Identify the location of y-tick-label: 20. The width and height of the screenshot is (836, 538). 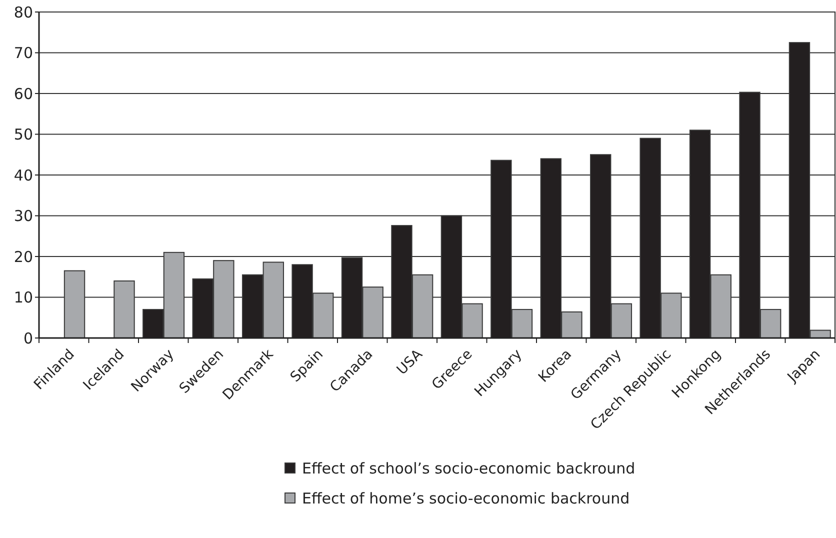
(23, 257).